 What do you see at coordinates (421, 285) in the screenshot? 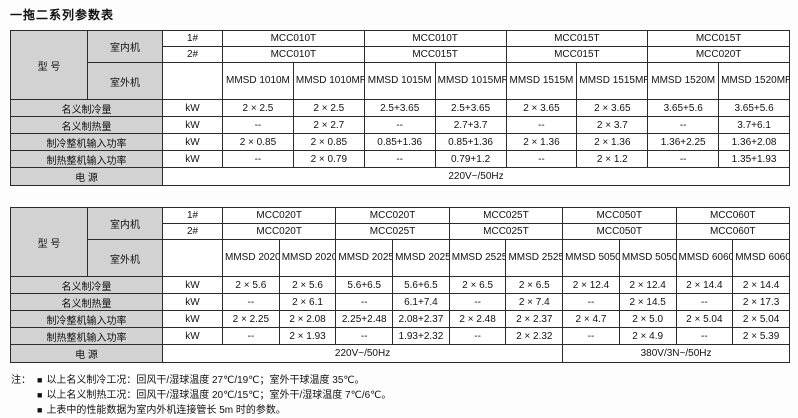
I see `param-value-cell: 5.6+6.5` at bounding box center [421, 285].